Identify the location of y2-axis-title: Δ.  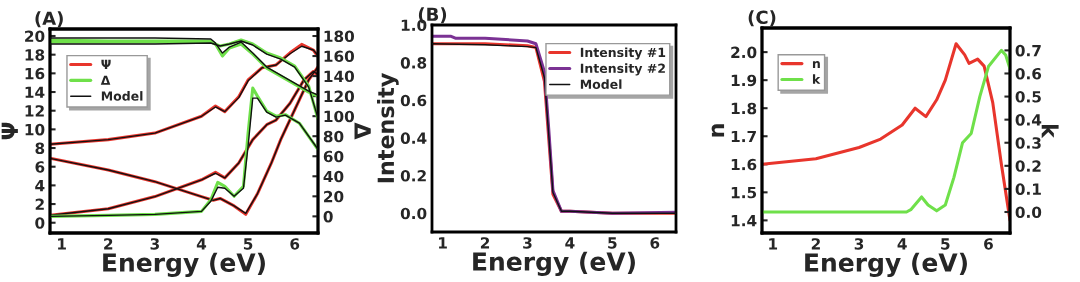
(362, 131).